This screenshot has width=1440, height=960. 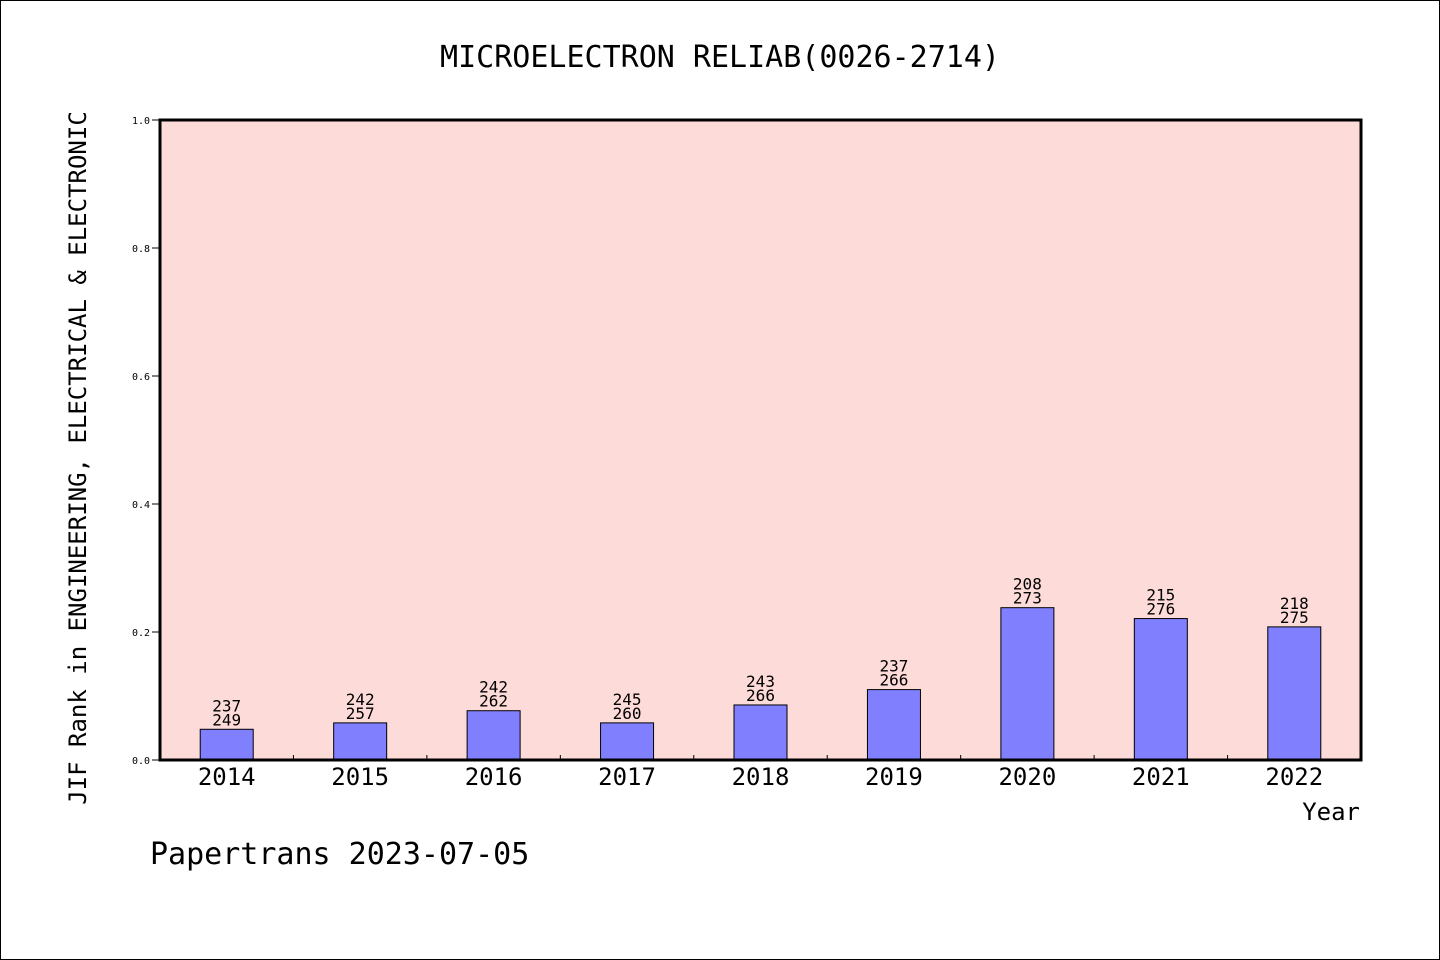 I want to click on bar-2019, so click(x=893, y=725).